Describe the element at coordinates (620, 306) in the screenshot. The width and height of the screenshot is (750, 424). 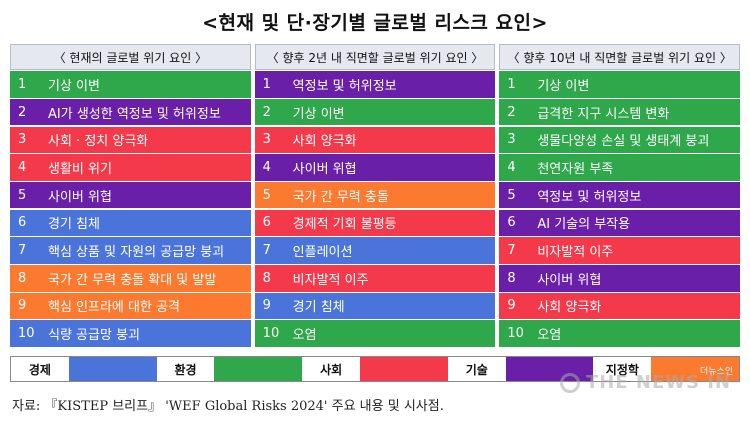
I see `risk-row: 9 사회 양극화` at that location.